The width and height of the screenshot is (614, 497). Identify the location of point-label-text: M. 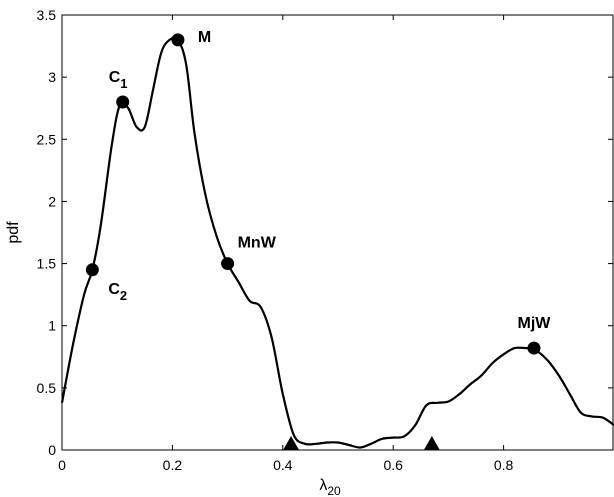
(204, 37).